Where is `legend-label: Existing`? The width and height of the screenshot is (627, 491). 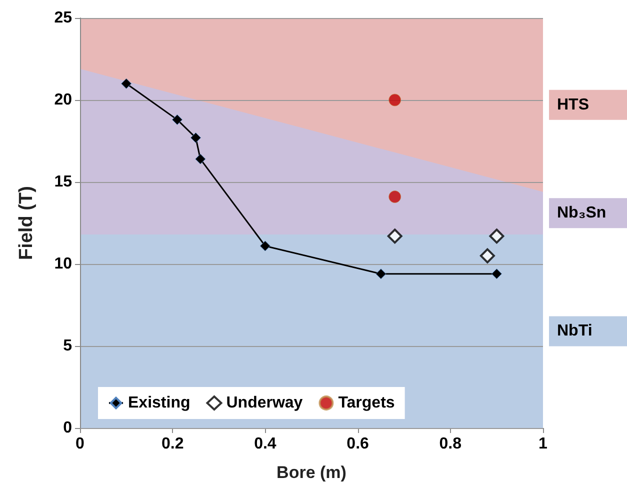 legend-label: Existing is located at coordinates (159, 403).